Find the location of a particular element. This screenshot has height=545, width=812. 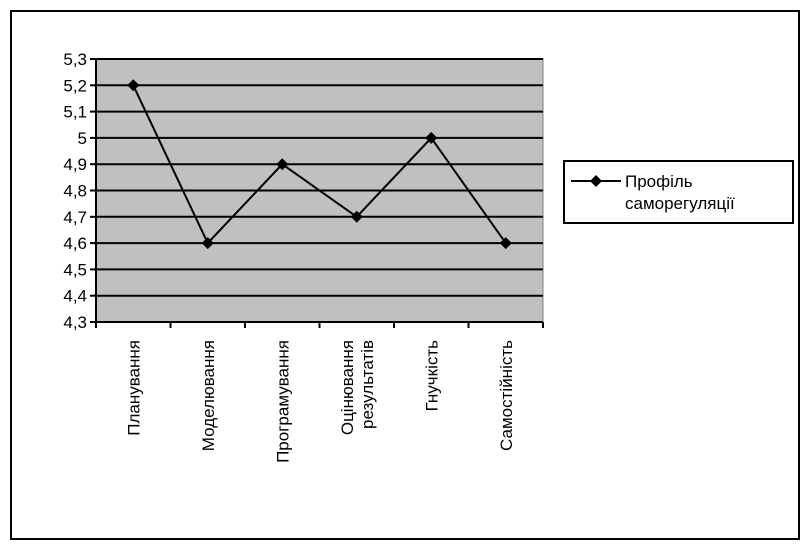

y-tick-label: 4,3 is located at coordinates (75, 322).